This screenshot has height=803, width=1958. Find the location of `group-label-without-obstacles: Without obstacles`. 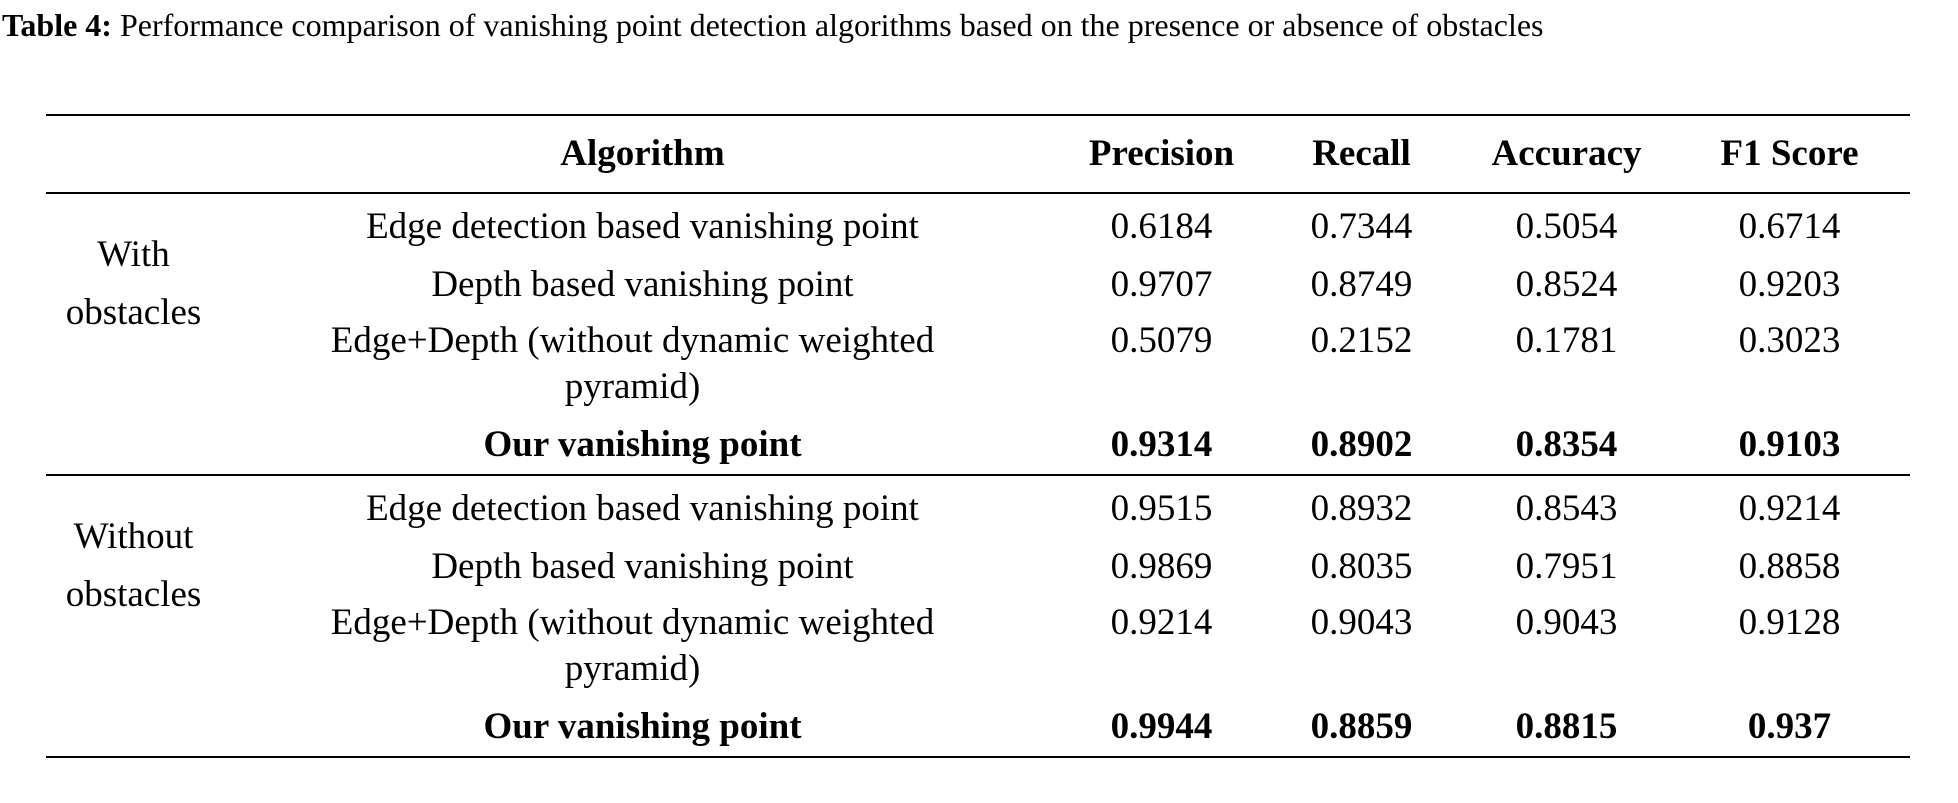

group-label-without-obstacles: Without obstacles is located at coordinates (133, 616).